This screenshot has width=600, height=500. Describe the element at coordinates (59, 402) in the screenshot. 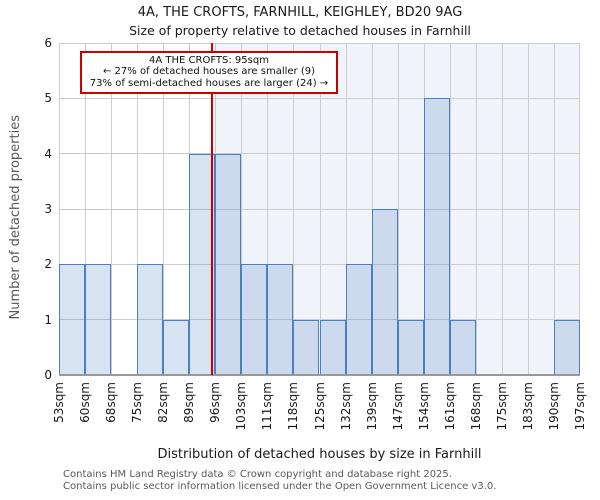

I see `x-tick-label: 53sqm` at that location.